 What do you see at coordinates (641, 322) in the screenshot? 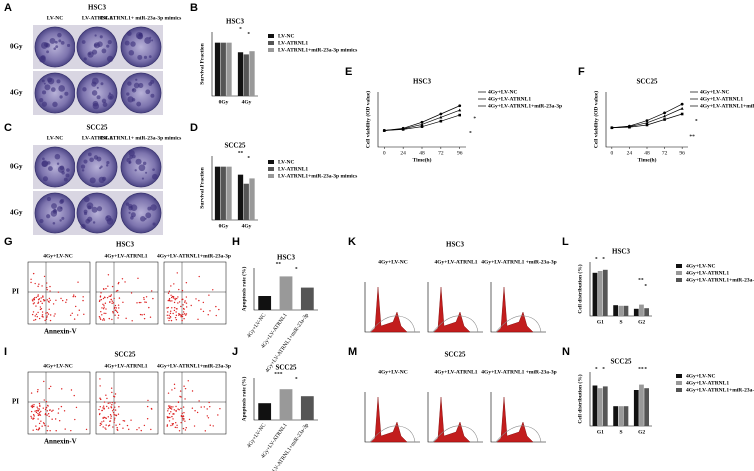
I see `x-tick-label: G2` at bounding box center [641, 322].